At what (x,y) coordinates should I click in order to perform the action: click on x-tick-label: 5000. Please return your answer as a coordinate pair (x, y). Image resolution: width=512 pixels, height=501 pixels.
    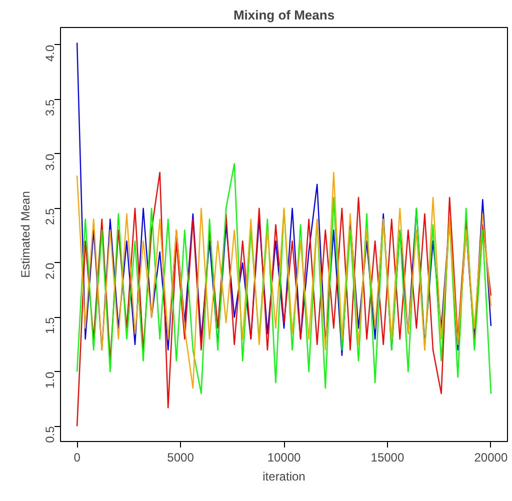
    Looking at the image, I should click on (180, 457).